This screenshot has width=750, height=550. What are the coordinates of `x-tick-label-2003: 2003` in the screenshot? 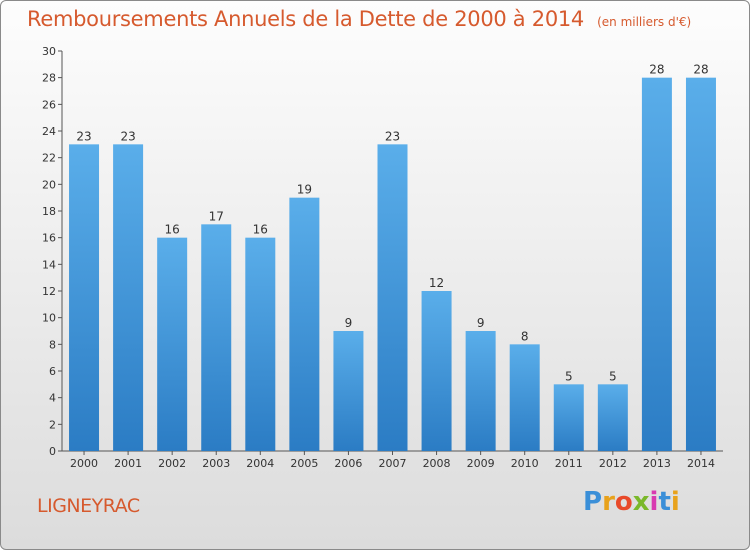 It's located at (216, 463).